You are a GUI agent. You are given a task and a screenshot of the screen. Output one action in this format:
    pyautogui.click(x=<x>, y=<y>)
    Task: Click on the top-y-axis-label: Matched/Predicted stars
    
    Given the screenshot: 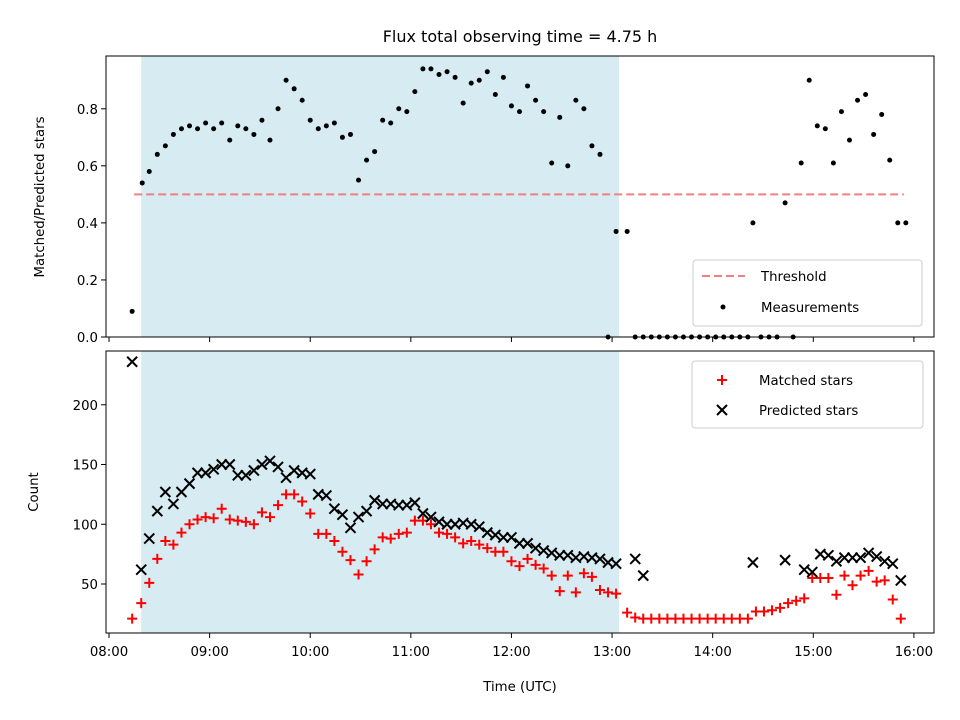 What is the action you would take?
    pyautogui.click(x=40, y=196)
    